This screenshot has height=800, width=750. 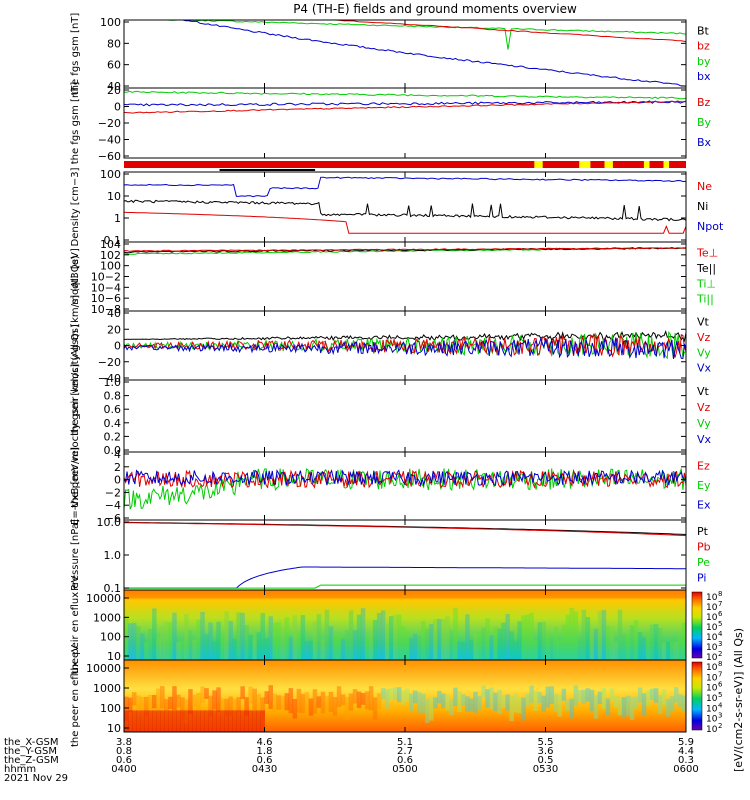 What do you see at coordinates (738, 700) in the screenshot?
I see `colorbar-label: [eV/(cm2-s-sr-eV)] (All Qs)` at bounding box center [738, 700].